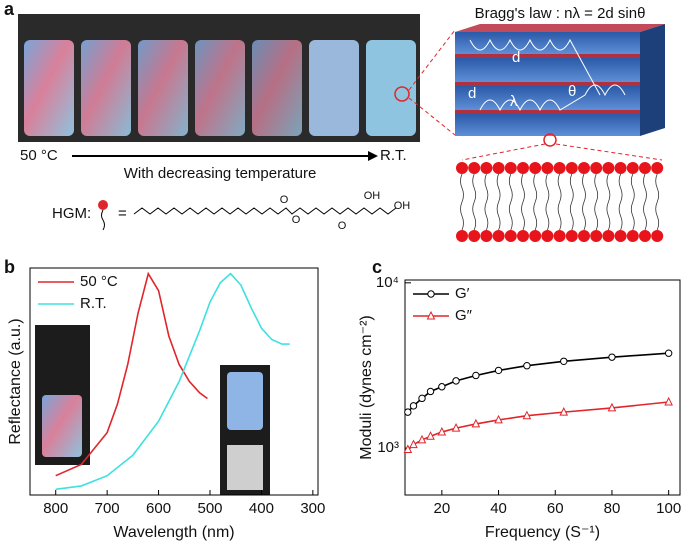 The image size is (685, 550). I want to click on arrow-head, so click(373, 156).